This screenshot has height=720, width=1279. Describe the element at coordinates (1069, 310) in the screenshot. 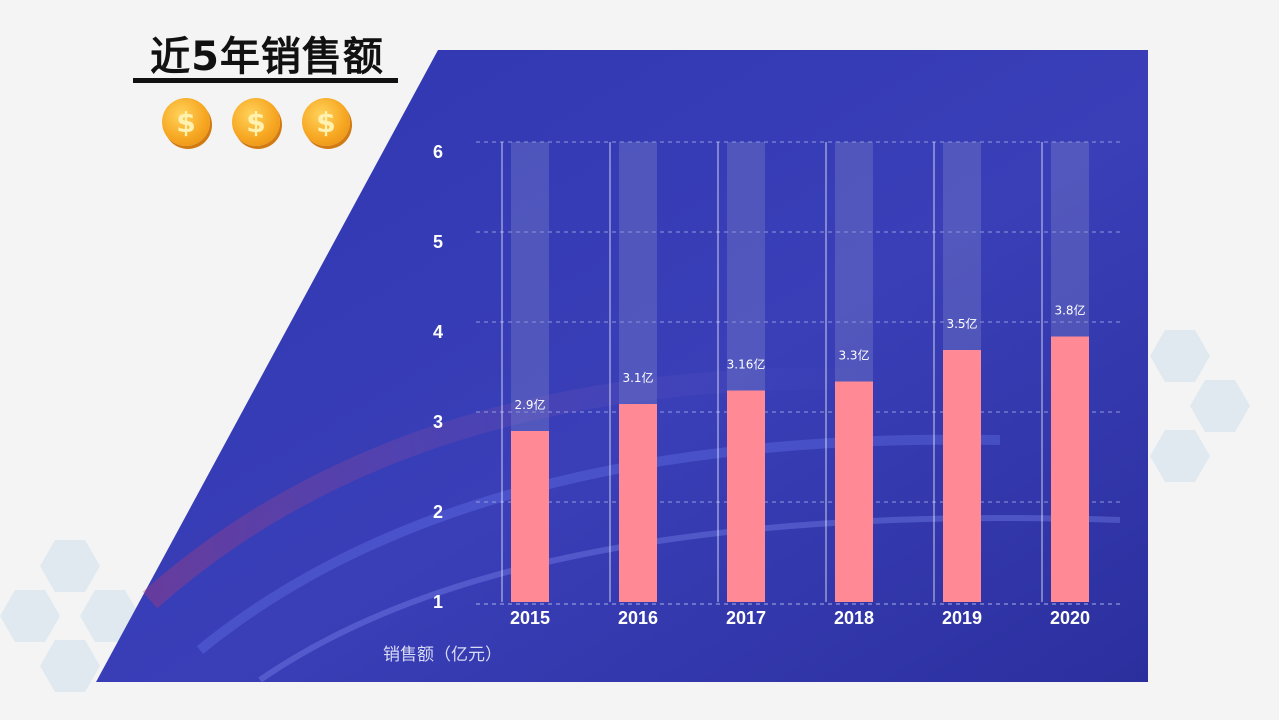

I see `data-label: 3.8亿` at that location.